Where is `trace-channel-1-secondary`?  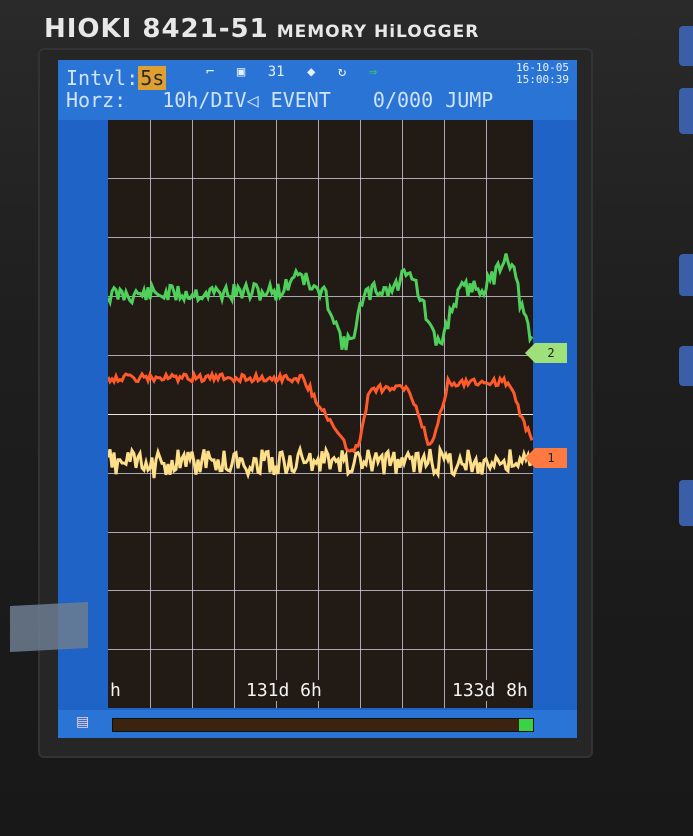
trace-channel-1-secondary is located at coordinates (320, 461).